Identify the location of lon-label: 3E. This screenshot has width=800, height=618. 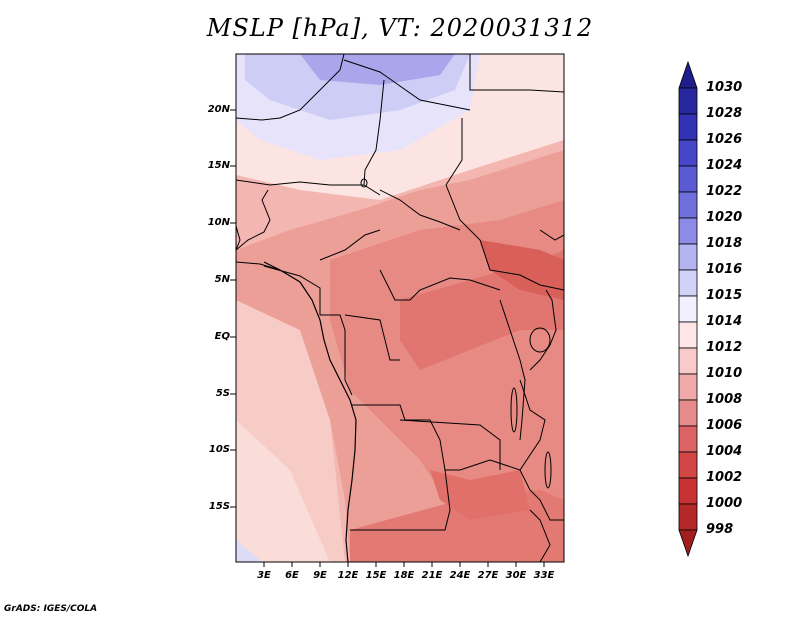
(264, 575).